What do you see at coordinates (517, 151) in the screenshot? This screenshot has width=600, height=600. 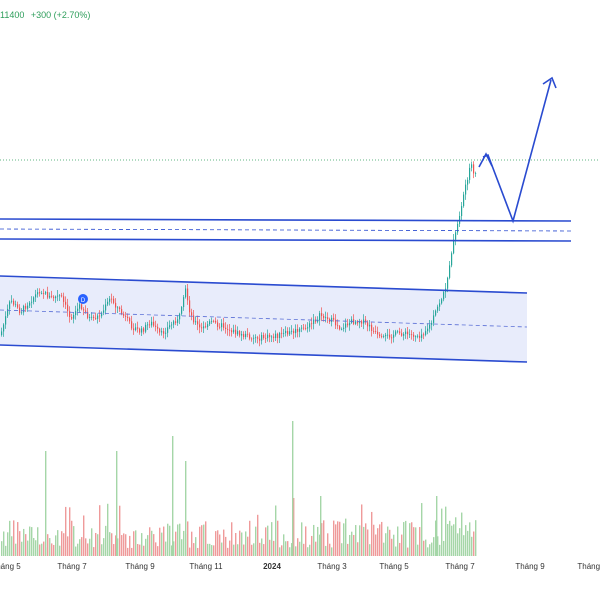 I see `projection-path` at bounding box center [517, 151].